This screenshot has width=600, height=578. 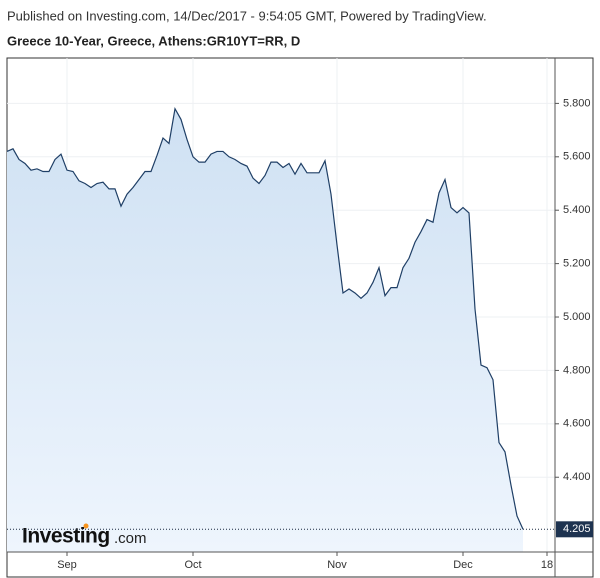 I want to click on y-tick-label: 5.800, so click(x=577, y=103).